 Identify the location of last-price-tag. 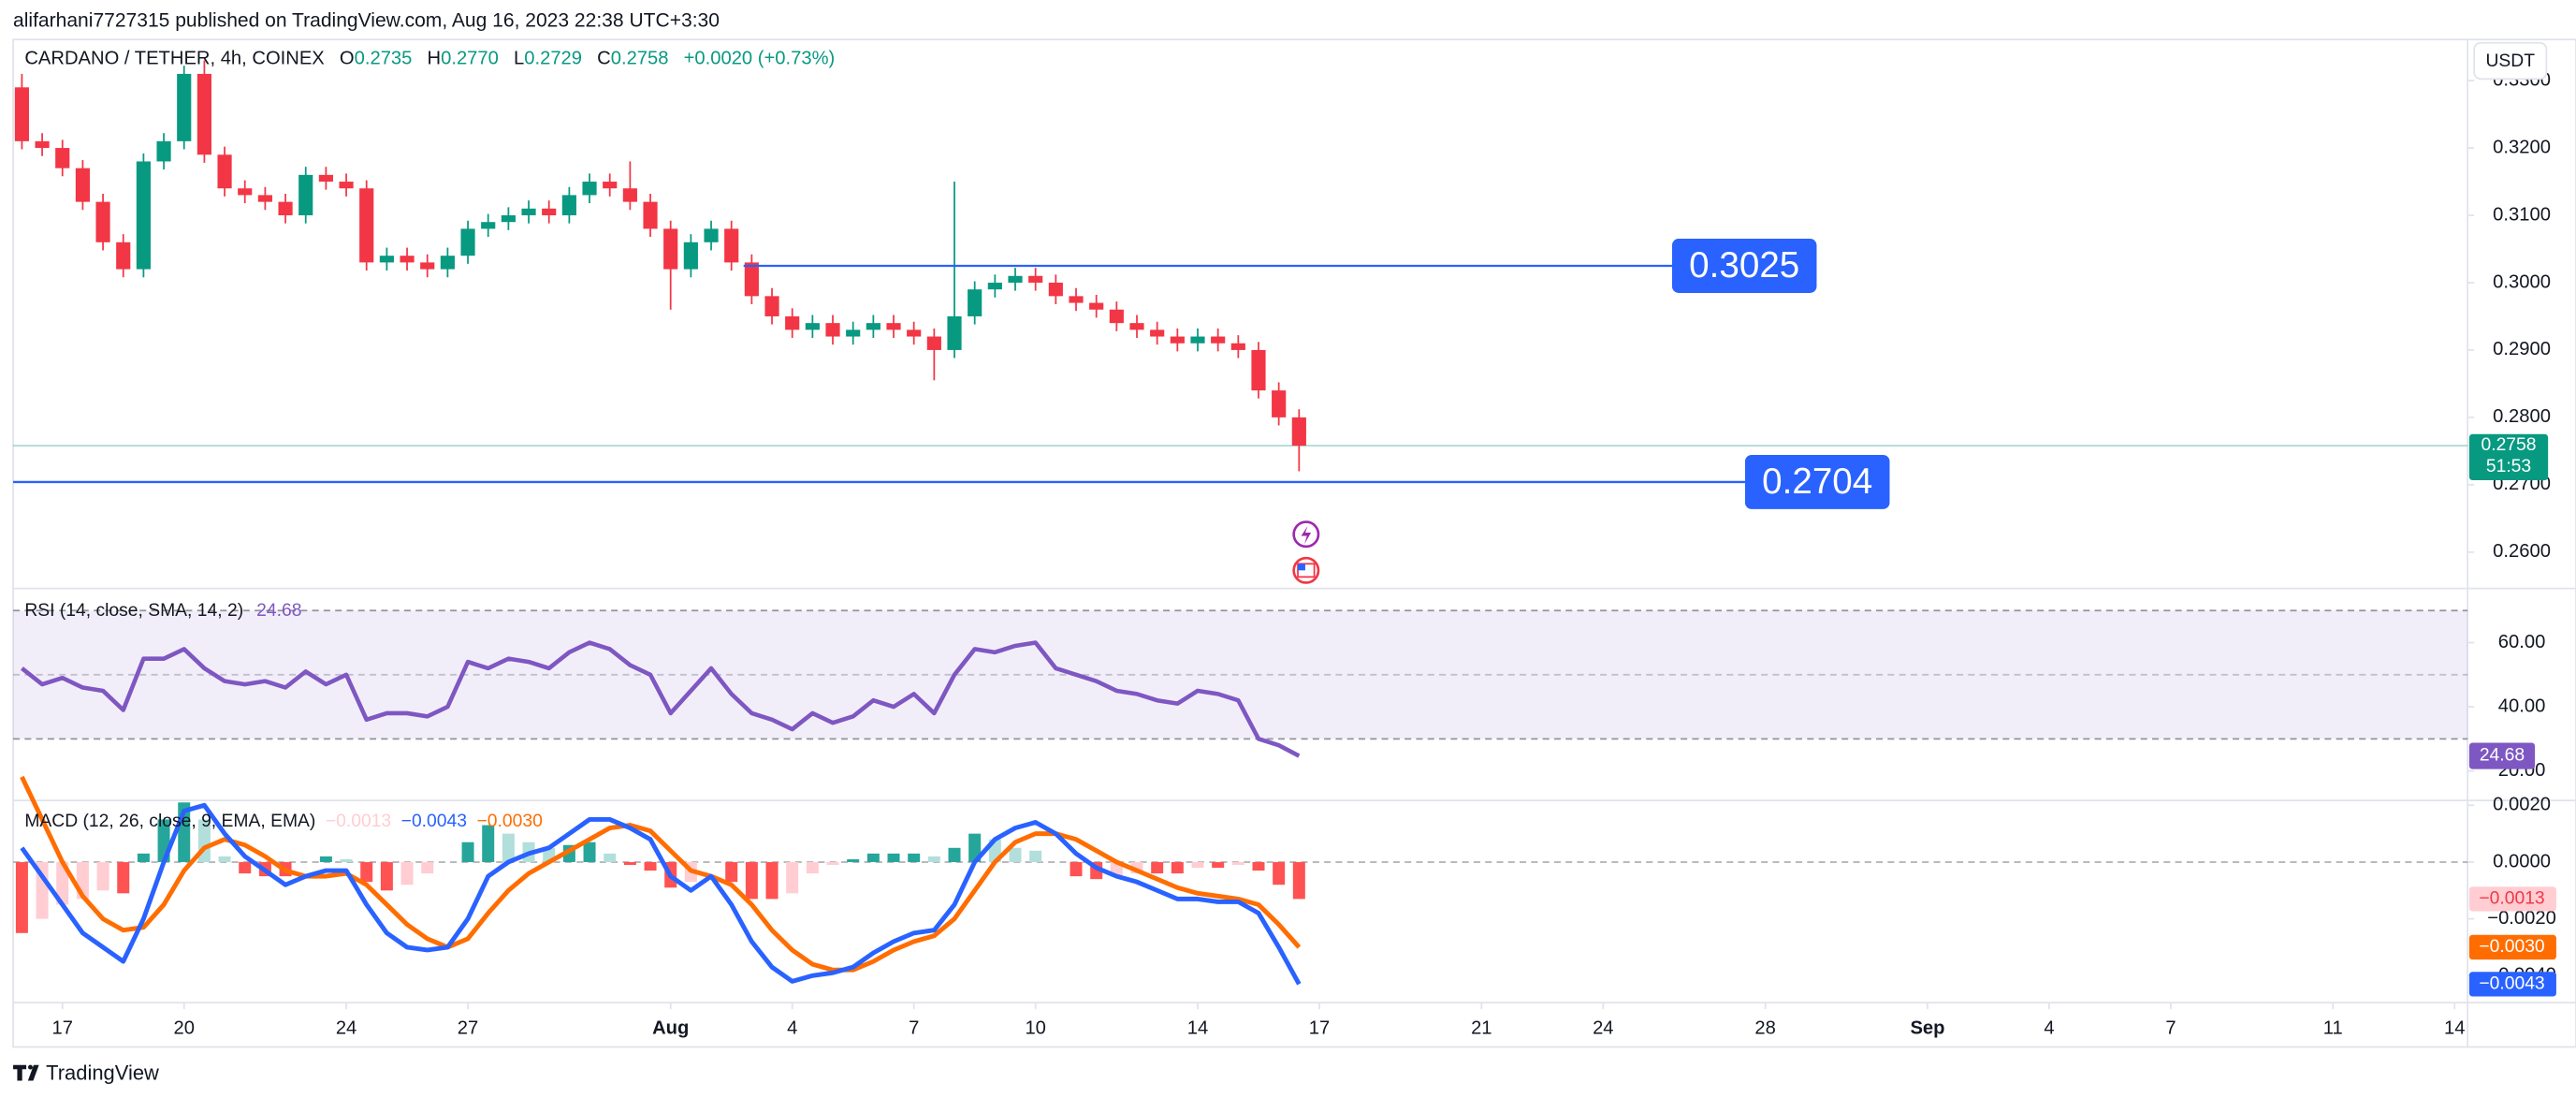
(2508, 456).